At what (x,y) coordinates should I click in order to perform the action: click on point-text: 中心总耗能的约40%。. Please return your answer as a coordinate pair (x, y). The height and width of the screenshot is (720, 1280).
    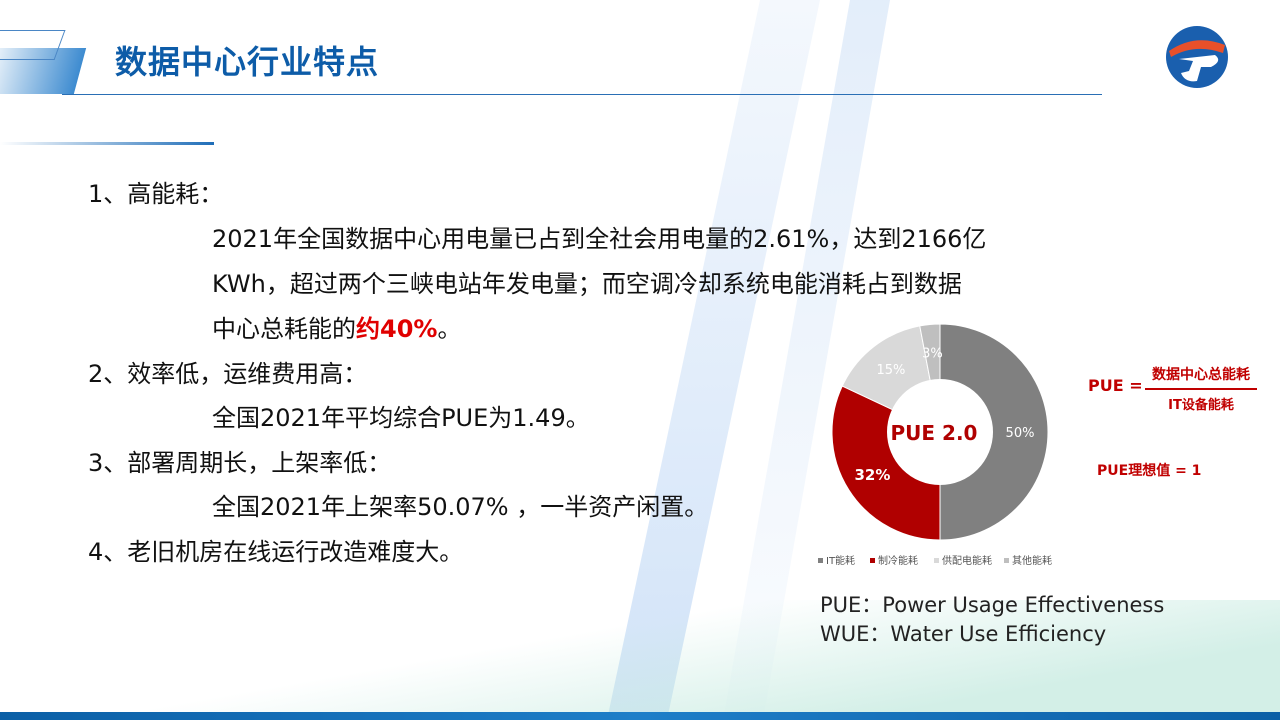
    Looking at the image, I should click on (336, 326).